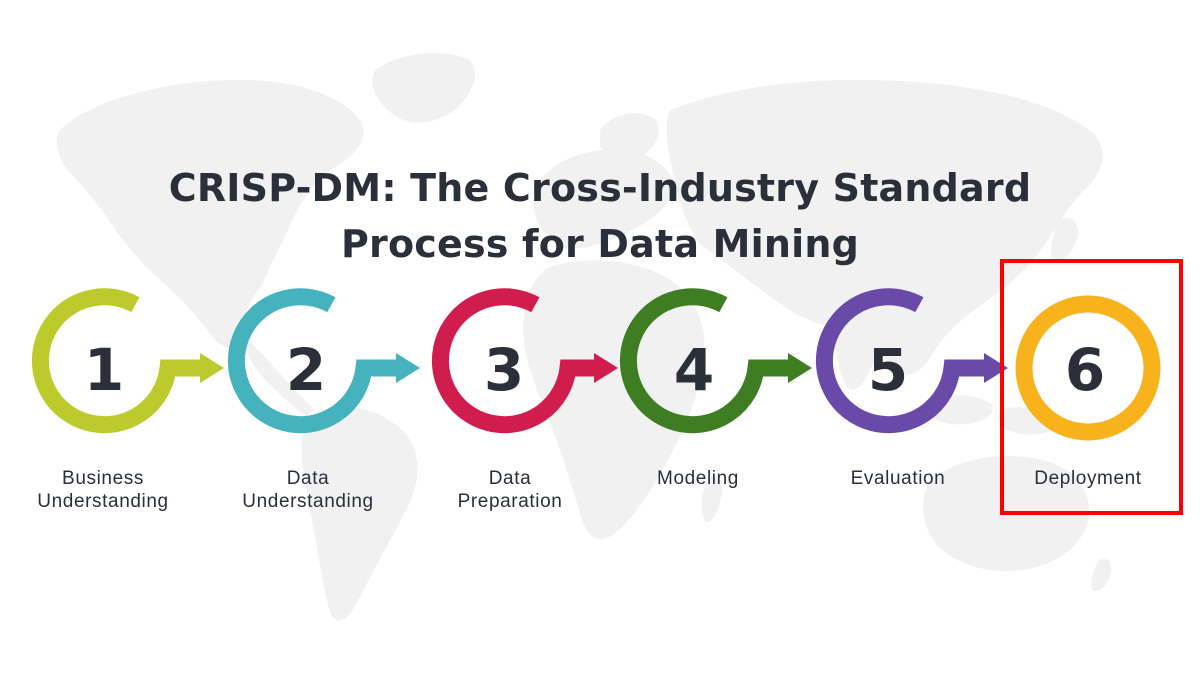 The height and width of the screenshot is (675, 1200). Describe the element at coordinates (103, 478) in the screenshot. I see `step-1-label-line-1: Business` at that location.